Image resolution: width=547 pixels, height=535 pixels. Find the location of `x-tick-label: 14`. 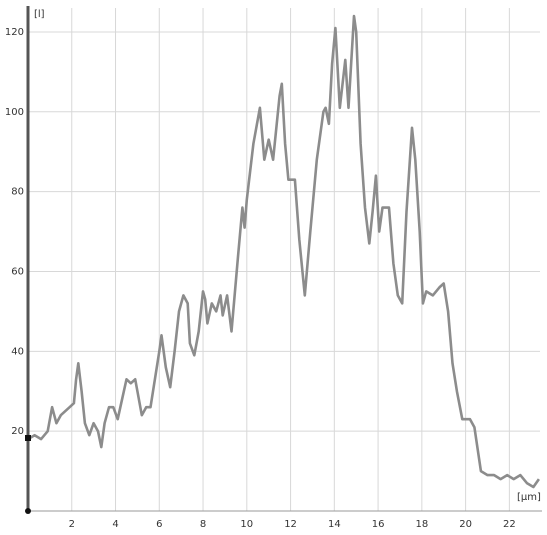

x-tick-label: 14 is located at coordinates (334, 524).